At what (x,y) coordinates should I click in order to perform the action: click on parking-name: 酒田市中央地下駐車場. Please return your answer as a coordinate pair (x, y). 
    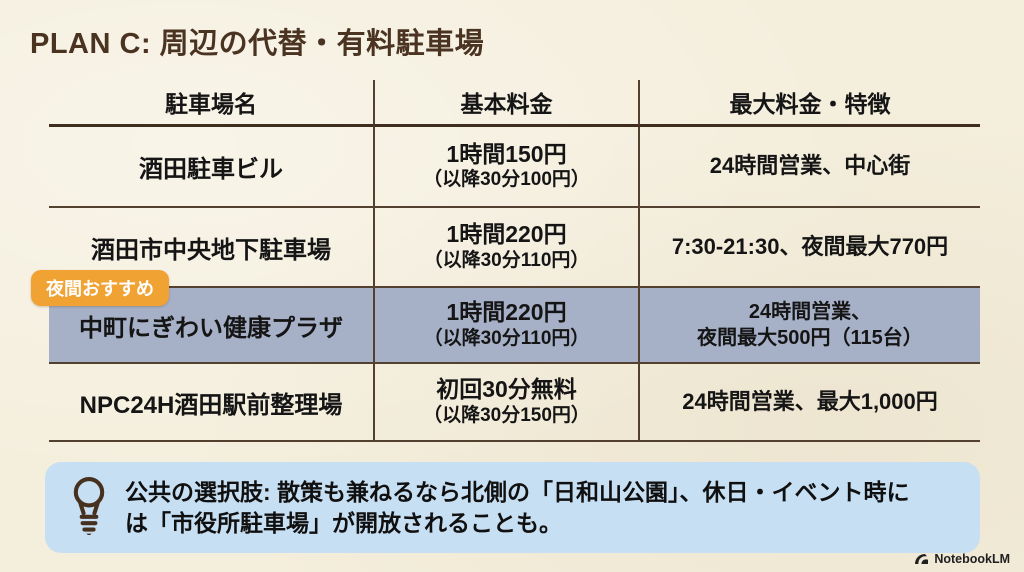
    Looking at the image, I should click on (211, 250).